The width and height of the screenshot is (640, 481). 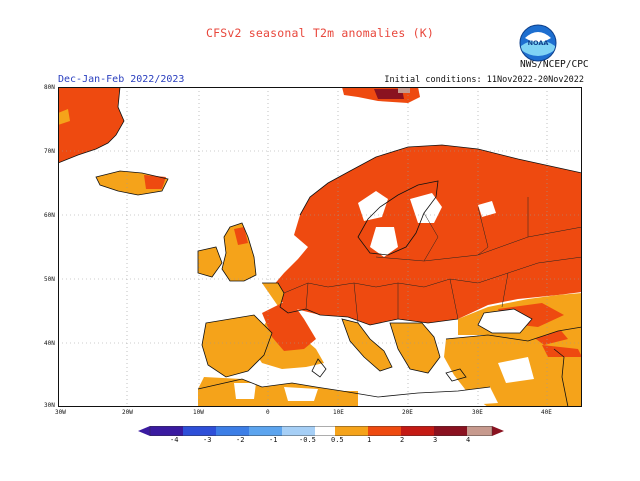 What do you see at coordinates (407, 412) in the screenshot?
I see `lon-label: 20E` at bounding box center [407, 412].